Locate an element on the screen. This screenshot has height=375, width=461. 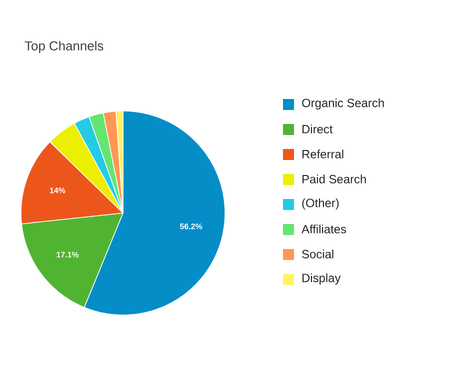
legend-label: (Other) is located at coordinates (320, 204).